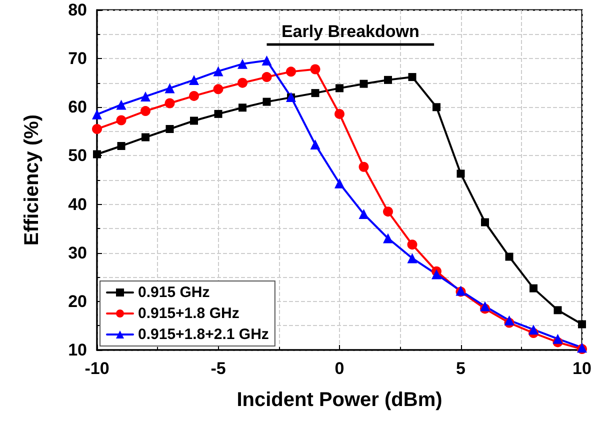 Image resolution: width=598 pixels, height=430 pixels. Describe the element at coordinates (77, 301) in the screenshot. I see `y-tick-label: 20` at that location.